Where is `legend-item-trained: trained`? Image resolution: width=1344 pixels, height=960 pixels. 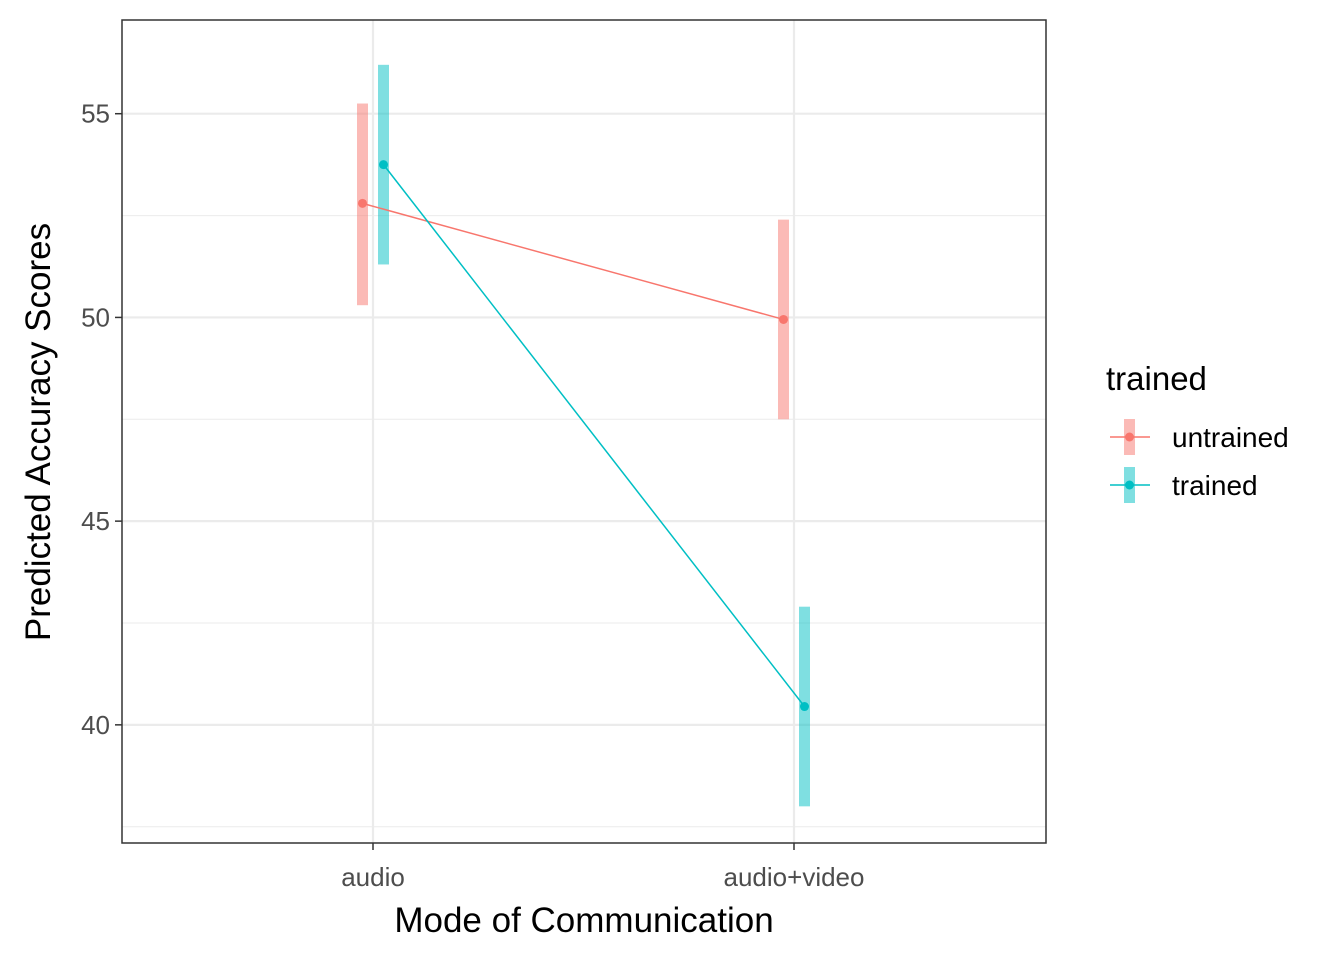
legend-item-trained: trained is located at coordinates (1184, 485).